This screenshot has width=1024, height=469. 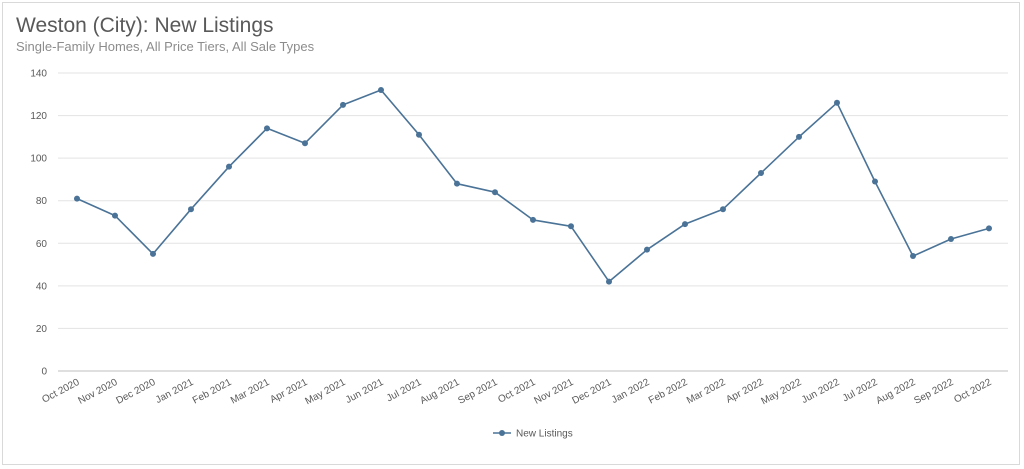 I want to click on x-tick-label: Jan 2021, so click(x=175, y=391).